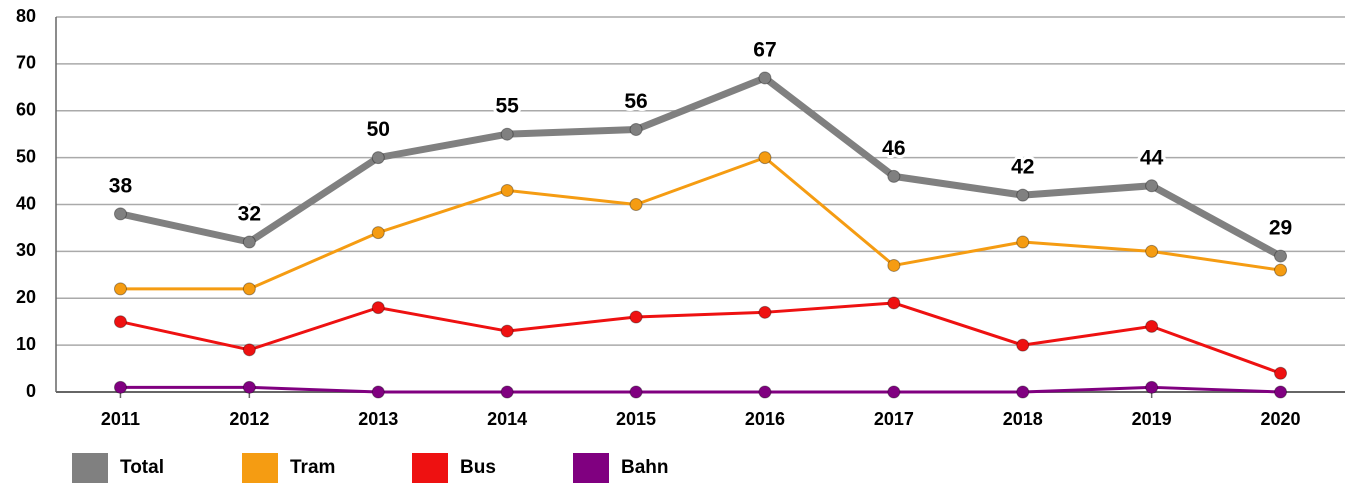  Describe the element at coordinates (1280, 228) in the screenshot. I see `data-label: 29` at that location.